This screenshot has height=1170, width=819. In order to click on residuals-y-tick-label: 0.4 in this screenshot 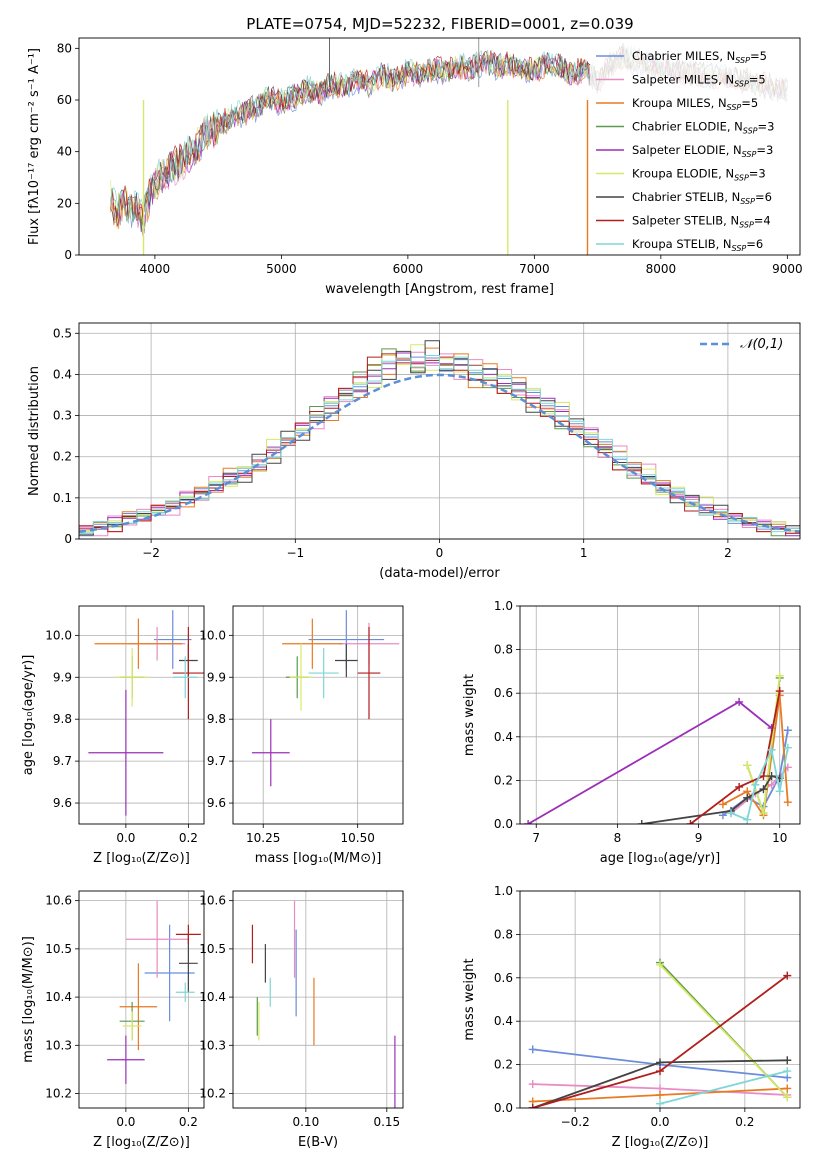, I will do `click(62, 374)`.